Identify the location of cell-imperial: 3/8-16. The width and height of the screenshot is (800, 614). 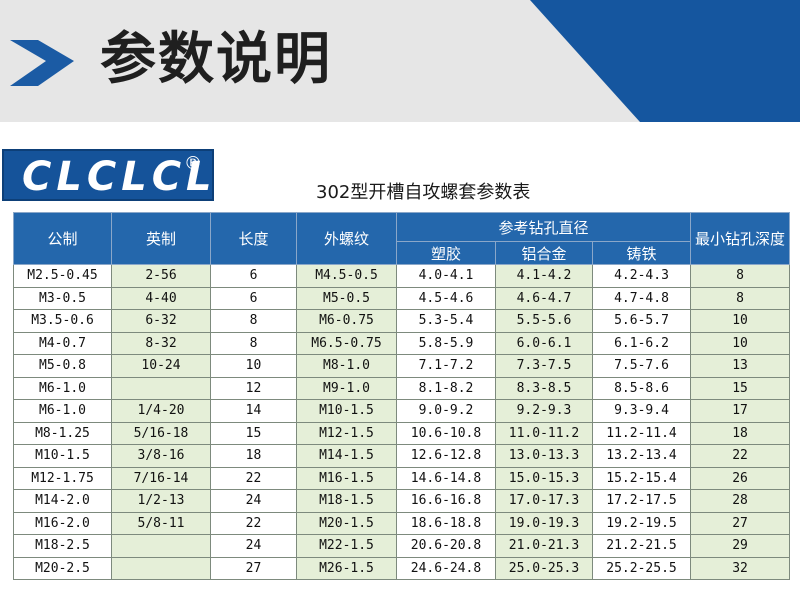
(161, 456).